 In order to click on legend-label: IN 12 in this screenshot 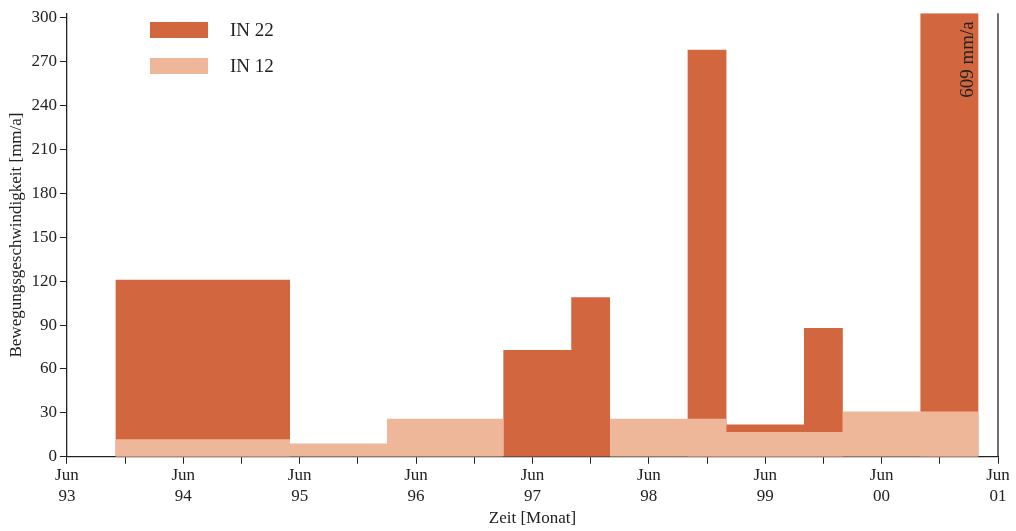, I will do `click(252, 66)`.